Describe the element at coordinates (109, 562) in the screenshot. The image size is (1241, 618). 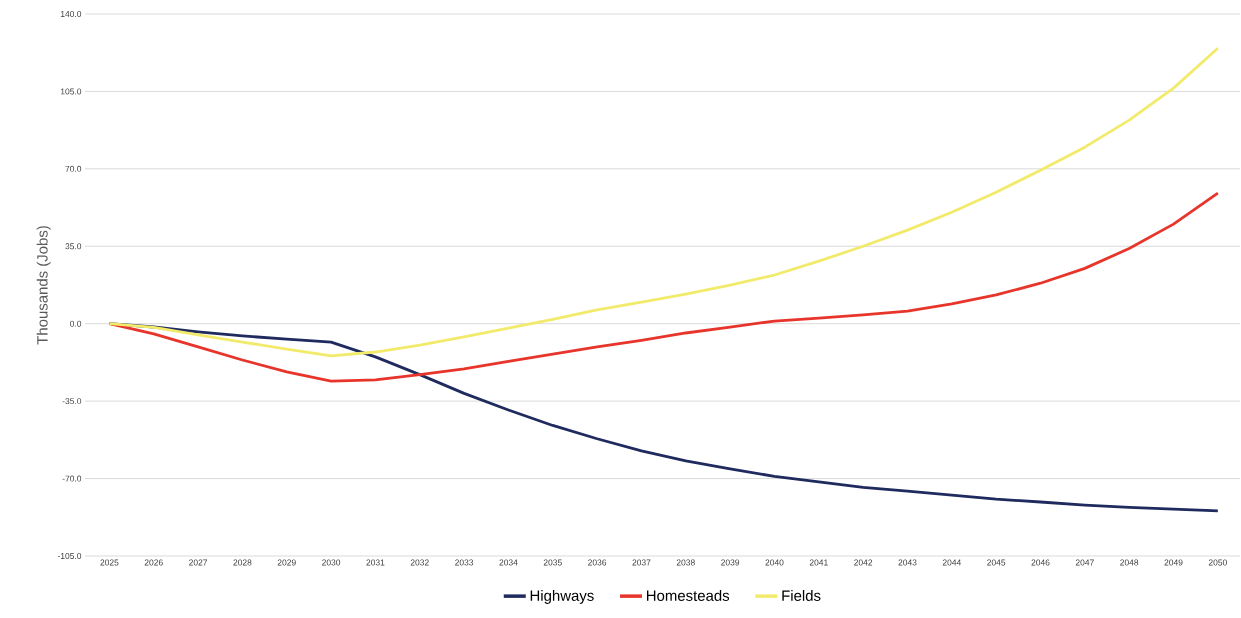
I see `x-tick-label: 2025` at that location.